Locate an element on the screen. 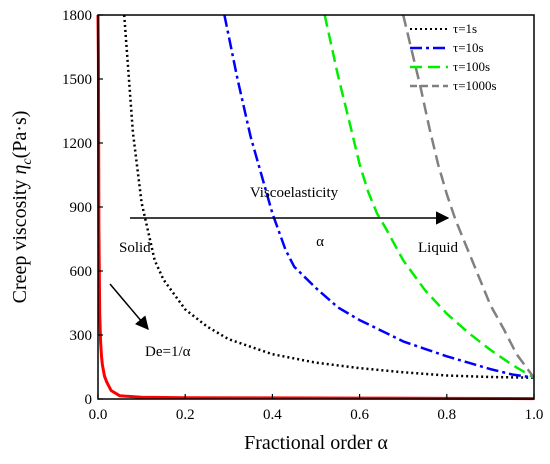 The height and width of the screenshot is (464, 550). x-tick-label: 0.8 is located at coordinates (446, 415).